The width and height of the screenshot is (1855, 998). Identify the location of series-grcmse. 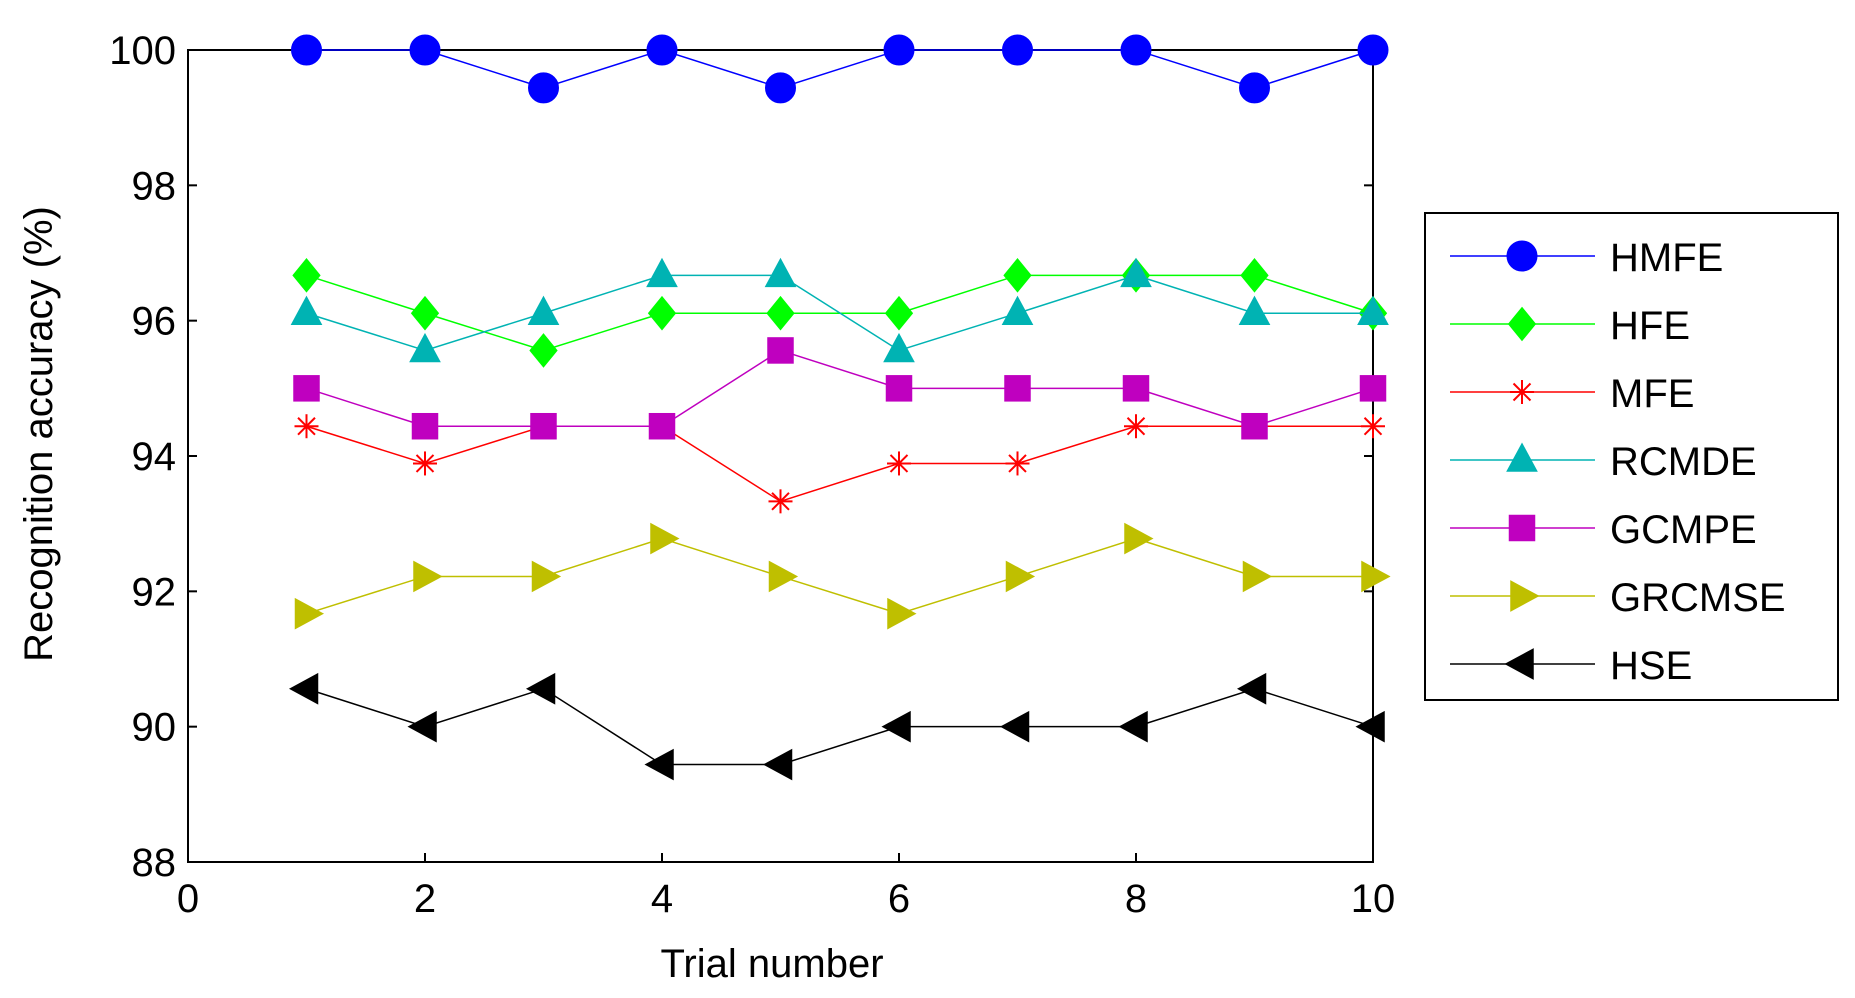
(842, 576).